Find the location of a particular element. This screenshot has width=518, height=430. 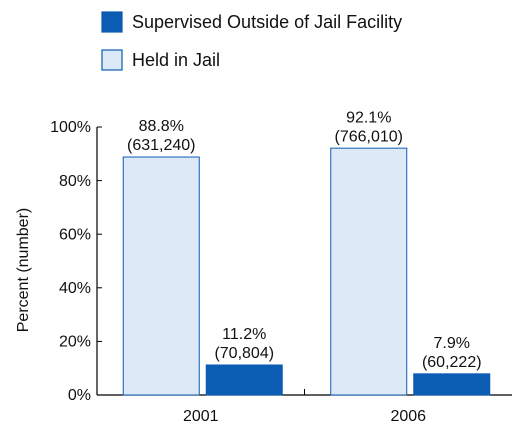

number-label: (766,010) is located at coordinates (369, 136).